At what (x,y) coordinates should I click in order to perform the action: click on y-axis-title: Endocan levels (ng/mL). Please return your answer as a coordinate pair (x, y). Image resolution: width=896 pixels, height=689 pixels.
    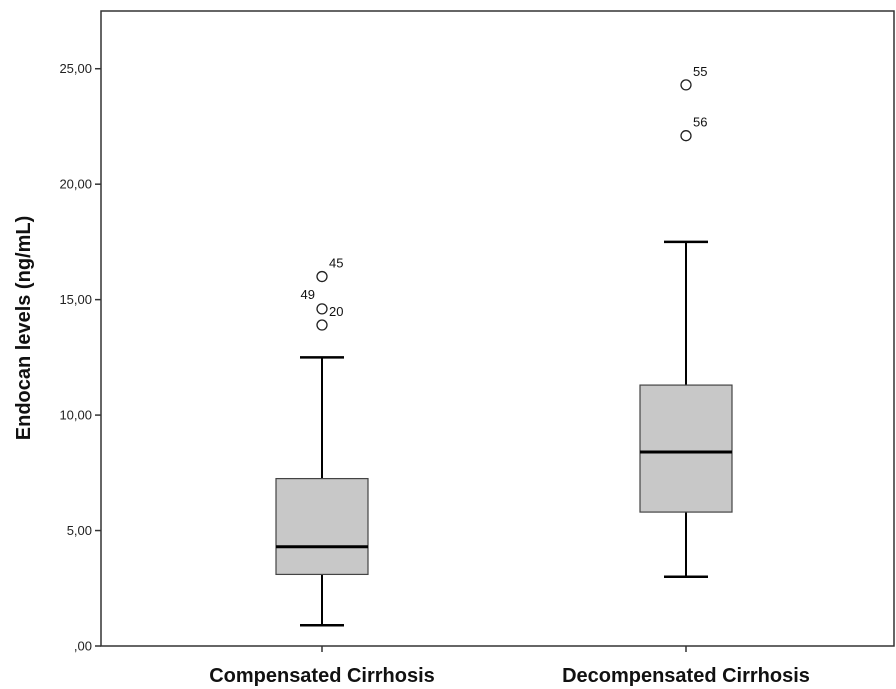
    Looking at the image, I should click on (24, 328).